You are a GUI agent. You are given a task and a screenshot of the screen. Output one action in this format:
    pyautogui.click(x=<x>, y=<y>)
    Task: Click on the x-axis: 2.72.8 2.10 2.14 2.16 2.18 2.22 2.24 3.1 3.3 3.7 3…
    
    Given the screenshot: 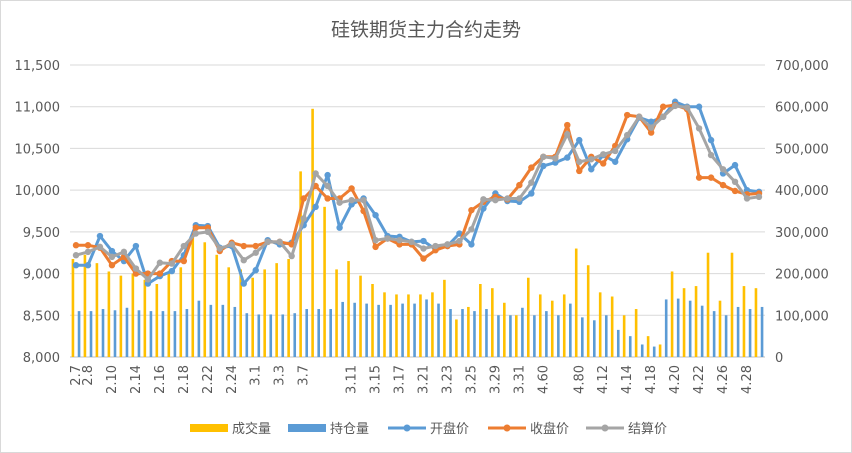 What is the action you would take?
    pyautogui.click(x=412, y=379)
    